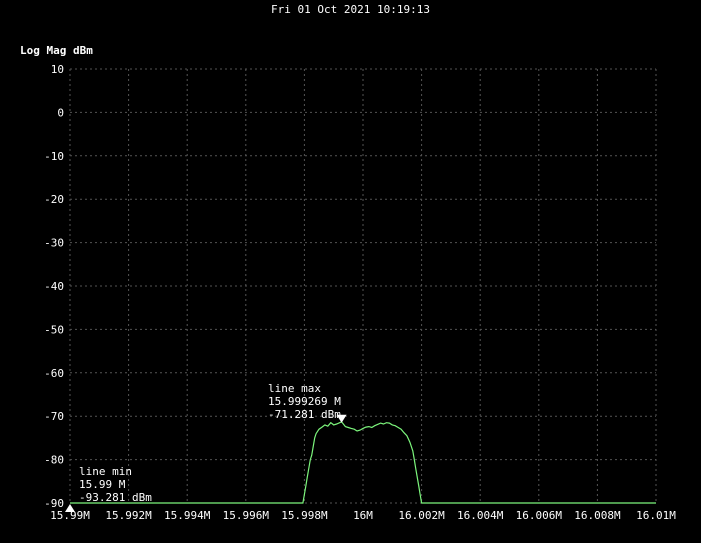 The image size is (701, 543). Describe the element at coordinates (363, 462) in the screenshot. I see `trace-line` at that location.